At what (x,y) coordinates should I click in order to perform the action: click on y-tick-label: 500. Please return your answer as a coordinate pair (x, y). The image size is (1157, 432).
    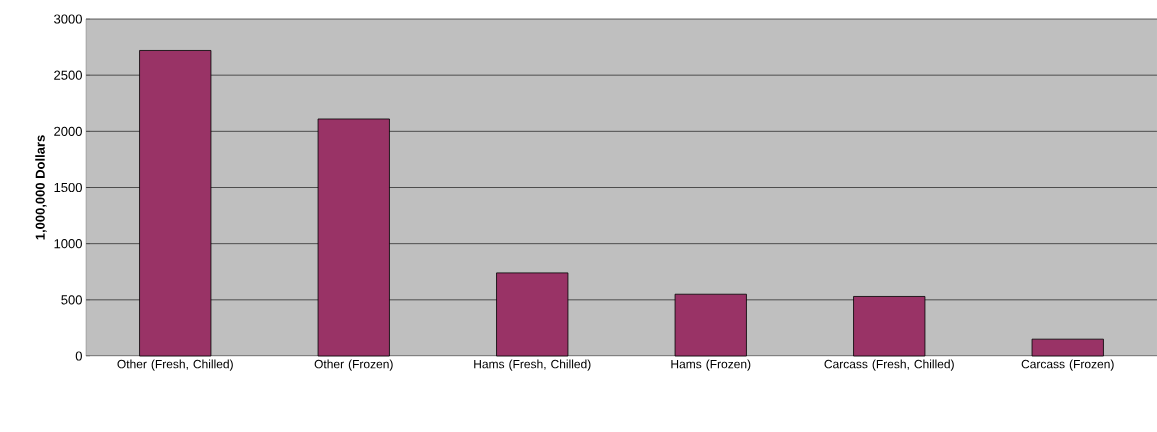
    Looking at the image, I should click on (71, 300).